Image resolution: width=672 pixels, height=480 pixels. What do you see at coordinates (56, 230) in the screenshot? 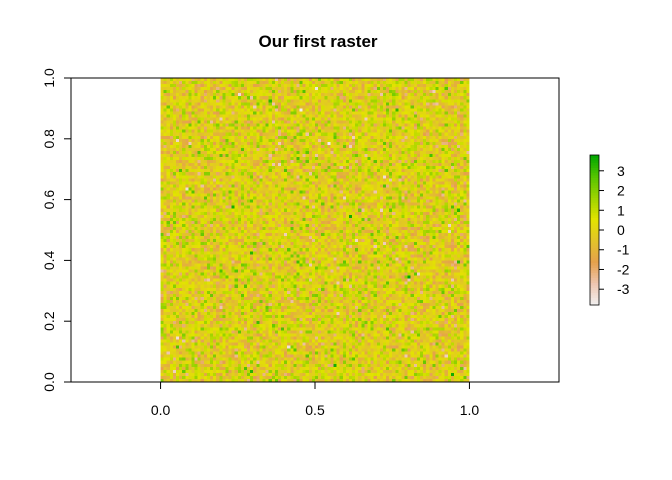
I see `y-axis: 0.0 0.2 0.4 0.6 0.8 1.0` at bounding box center [56, 230].